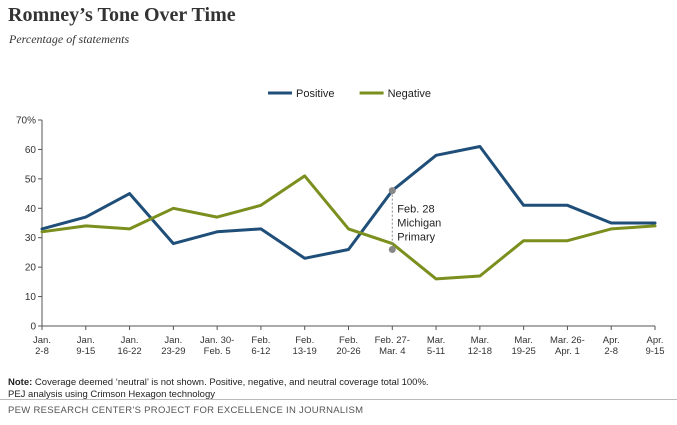 Image resolution: width=677 pixels, height=425 pixels. What do you see at coordinates (305, 351) in the screenshot?
I see `x-tick-label: 13-19` at bounding box center [305, 351].